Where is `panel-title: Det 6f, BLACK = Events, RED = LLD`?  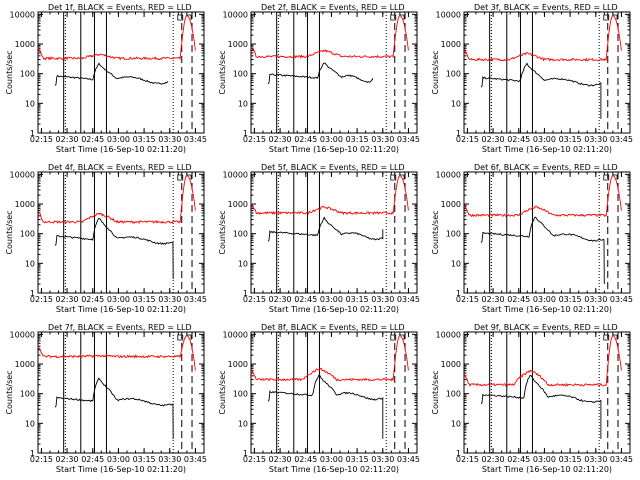
panel-title: Det 6f, BLACK = Events, RED = LLD is located at coordinates (546, 167).